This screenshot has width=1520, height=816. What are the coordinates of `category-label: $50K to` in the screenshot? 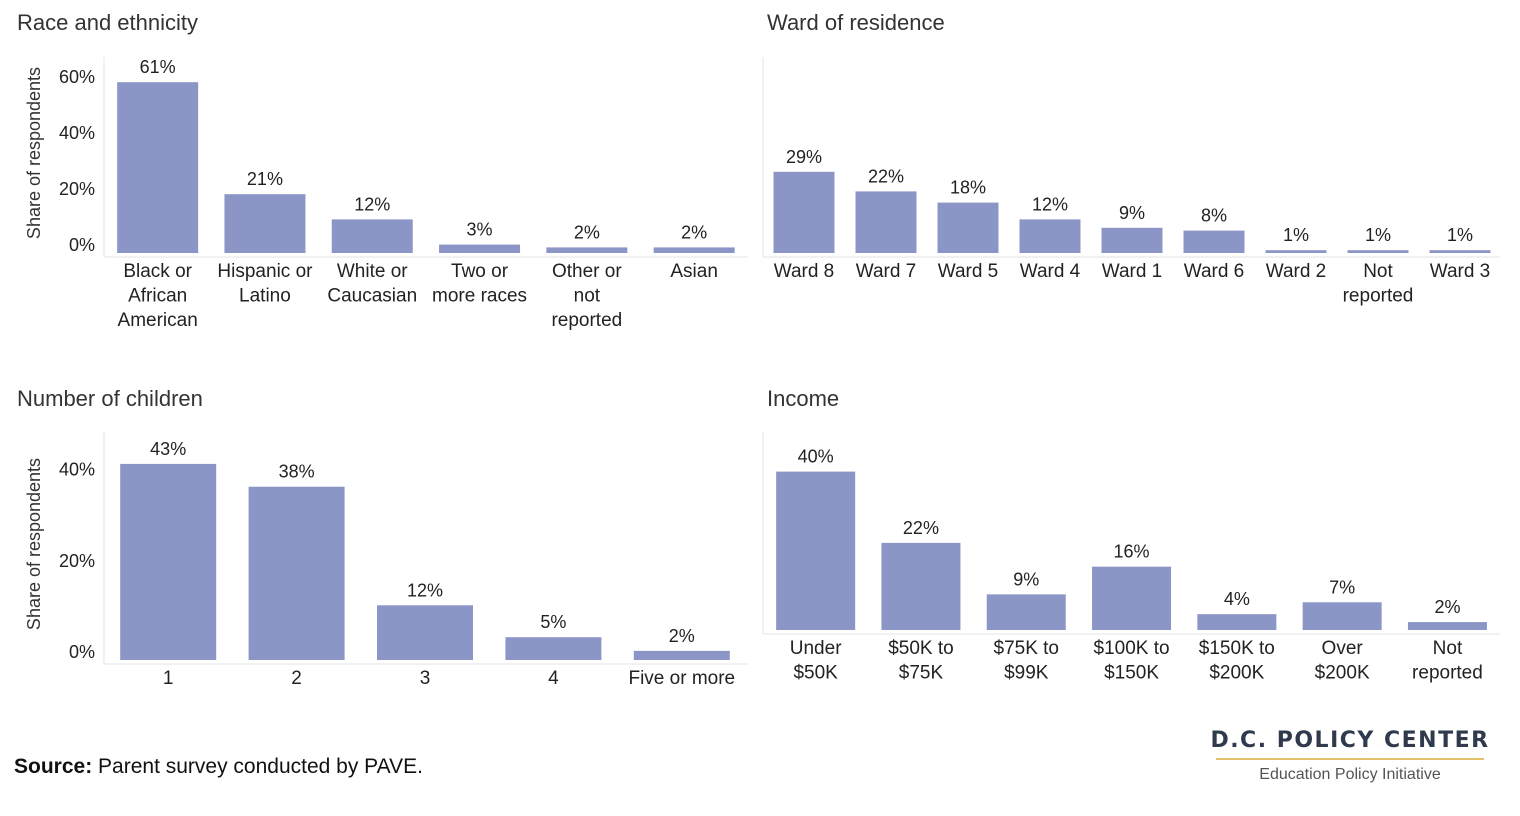 It's located at (921, 648).